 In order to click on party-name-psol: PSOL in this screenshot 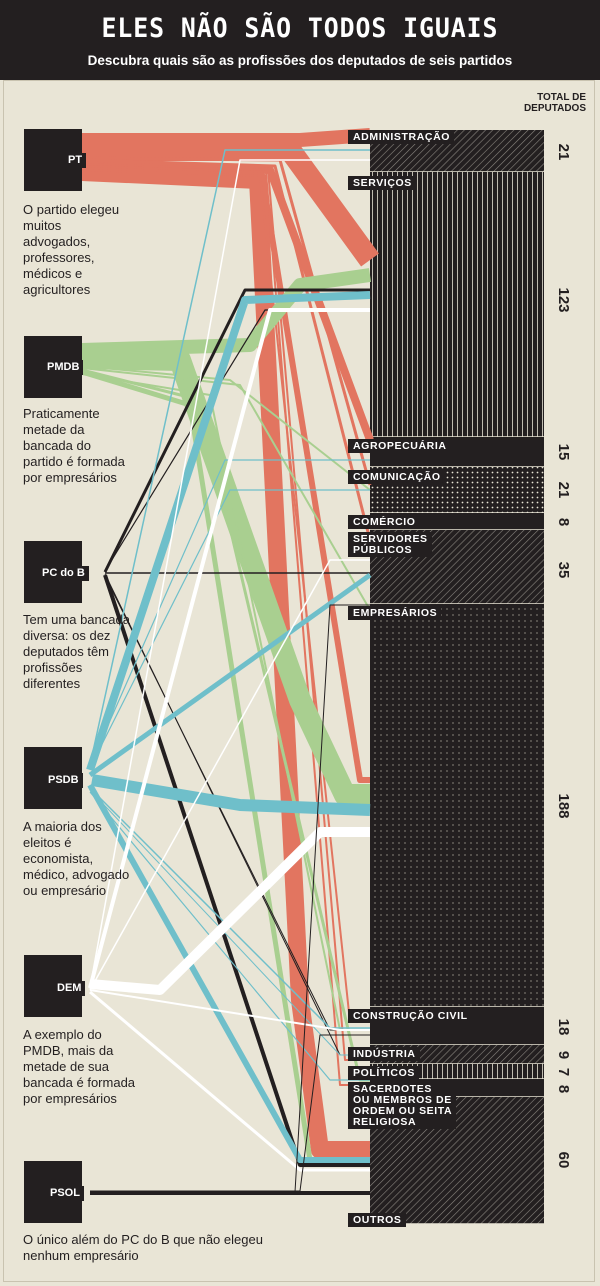, I will do `click(65, 1193)`.